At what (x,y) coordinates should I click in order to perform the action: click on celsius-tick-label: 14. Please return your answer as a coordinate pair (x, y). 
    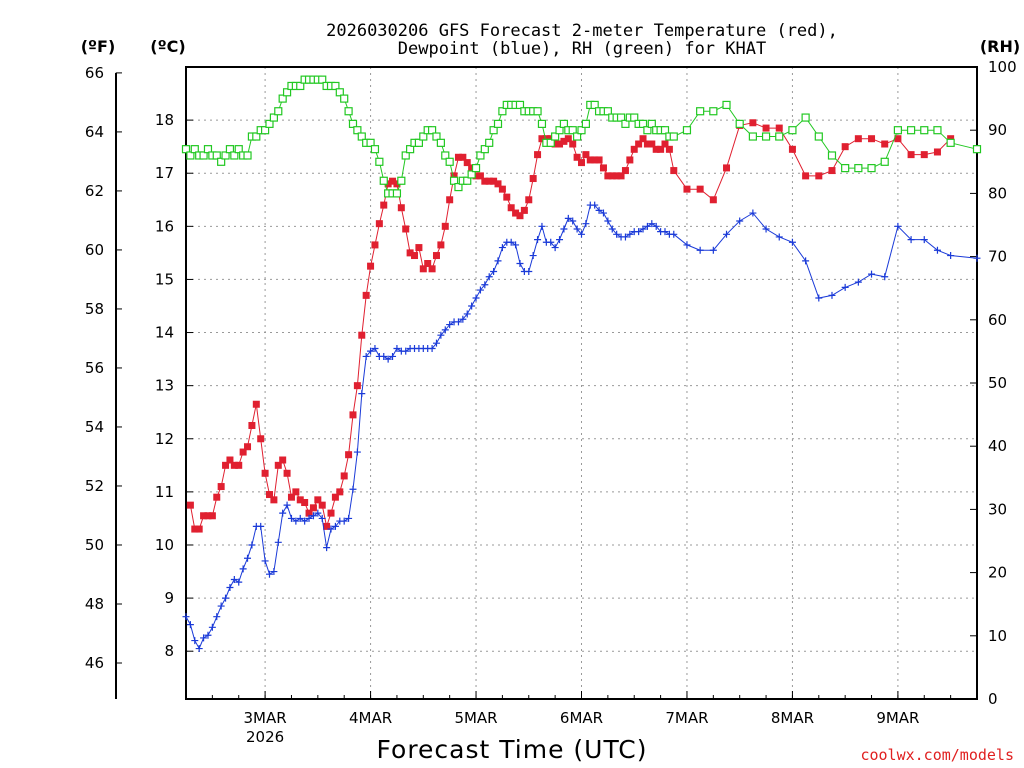
    Looking at the image, I should click on (164, 333).